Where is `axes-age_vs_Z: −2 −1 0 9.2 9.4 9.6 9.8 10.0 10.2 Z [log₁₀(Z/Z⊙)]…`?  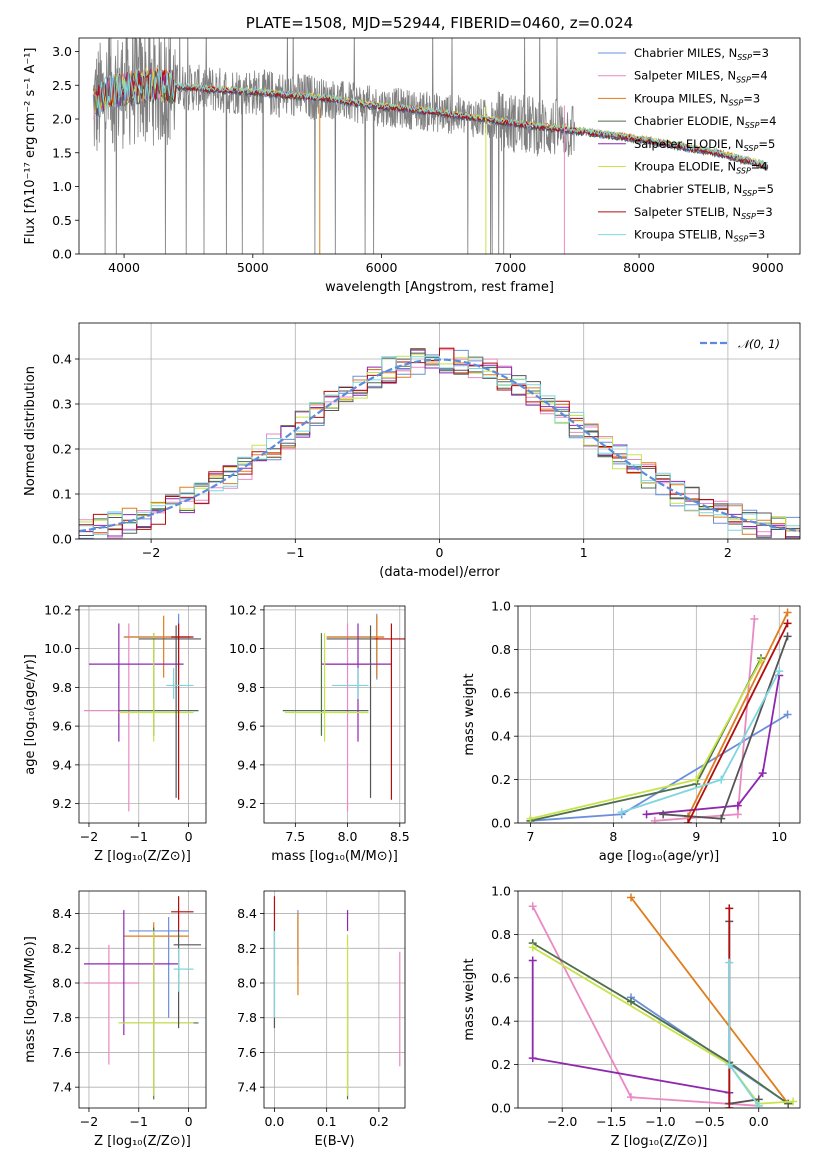
axes-age_vs_Z: −2 −1 0 9.2 9.4 9.6 9.8 10.0 10.2 Z [log₁₀(Z/Z⊙)]… is located at coordinates (115, 733).